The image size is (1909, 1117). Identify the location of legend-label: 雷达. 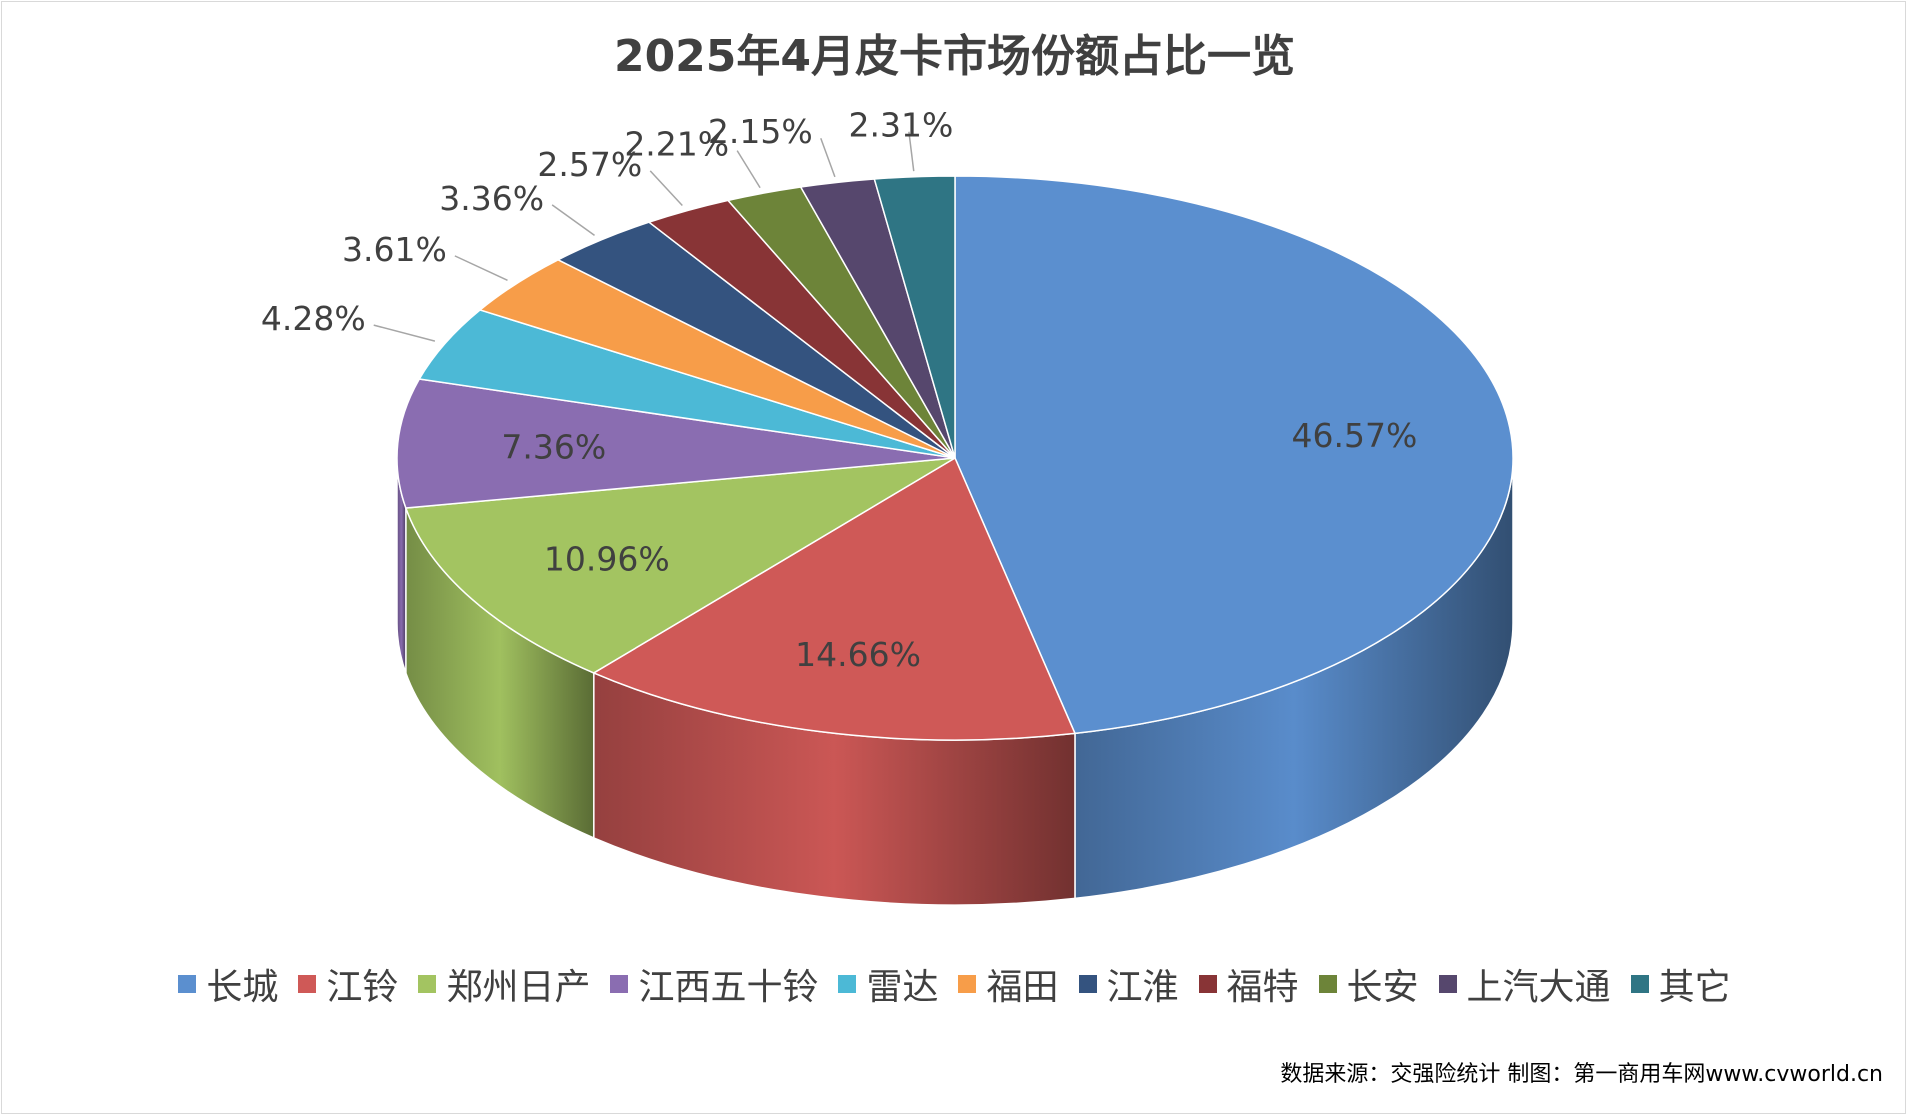
(902, 987).